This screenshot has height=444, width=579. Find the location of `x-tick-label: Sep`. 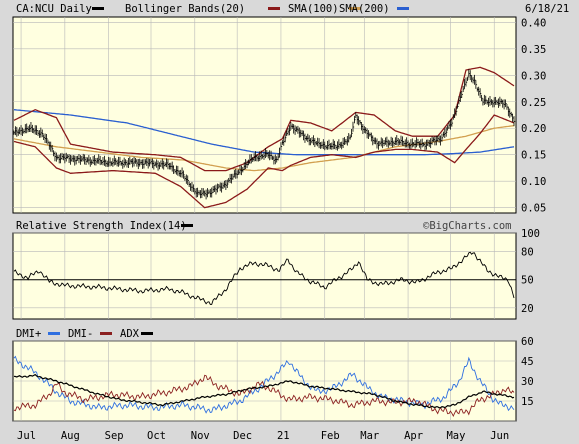

x-tick-label: Sep is located at coordinates (114, 436).